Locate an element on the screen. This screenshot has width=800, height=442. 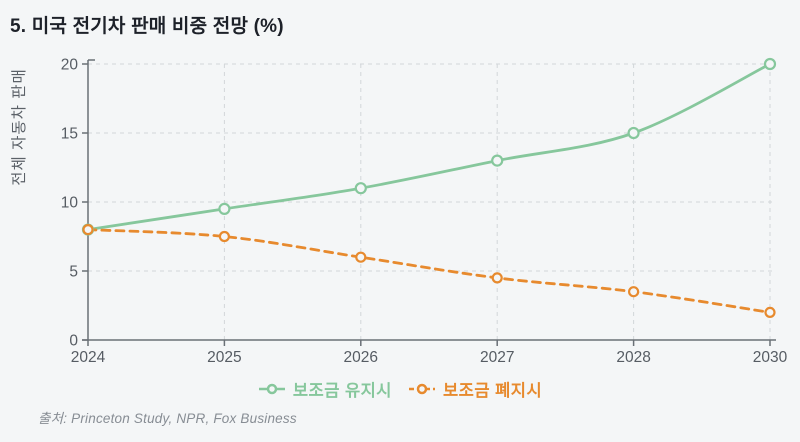
y-tick-label: 10 is located at coordinates (70, 203).